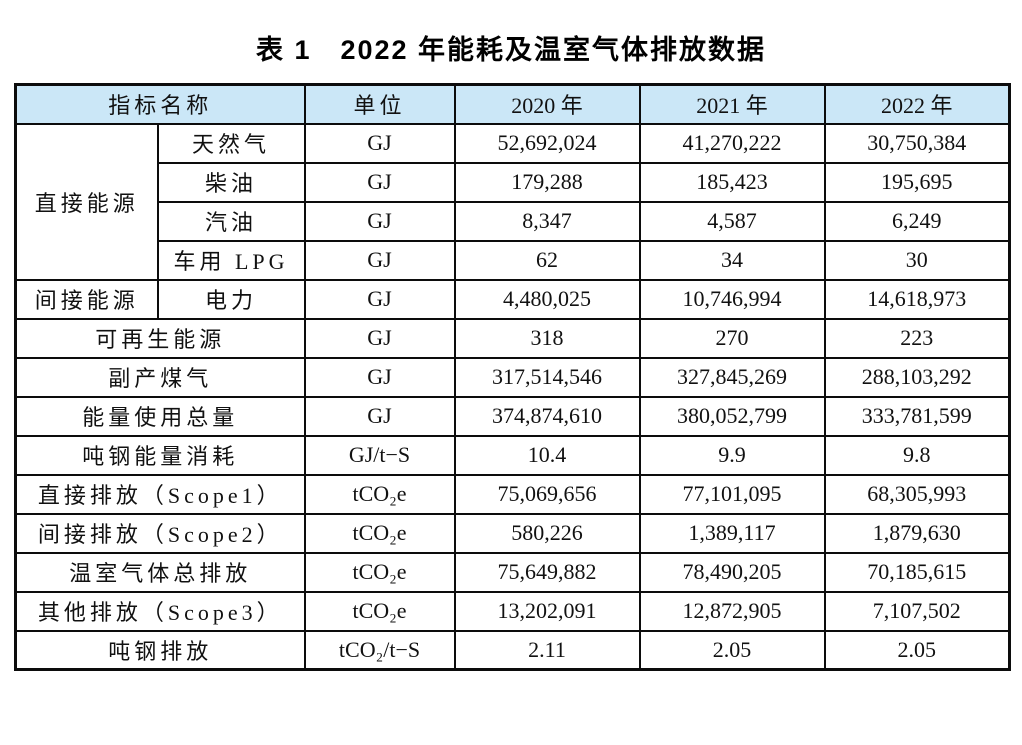 The width and height of the screenshot is (1022, 745). I want to click on row-label: 吨钢能量消耗, so click(160, 455).